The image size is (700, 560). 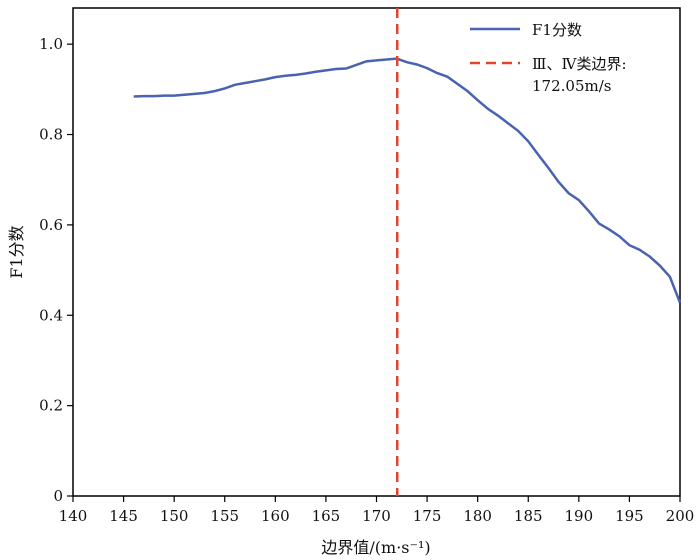 What do you see at coordinates (123, 516) in the screenshot?
I see `x-tick-label: 145` at bounding box center [123, 516].